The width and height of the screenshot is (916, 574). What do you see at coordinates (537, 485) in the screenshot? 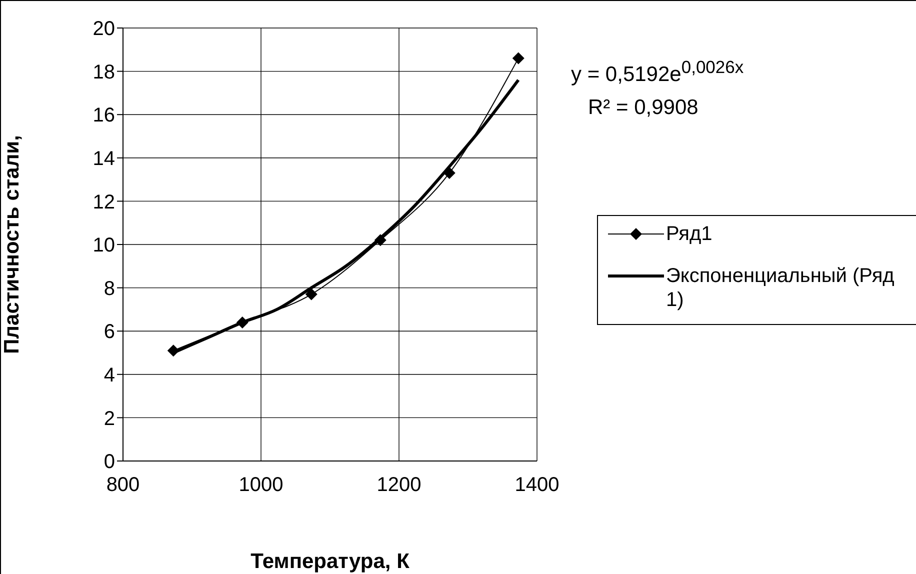
I see `x-tick-label: 1400` at bounding box center [537, 485].